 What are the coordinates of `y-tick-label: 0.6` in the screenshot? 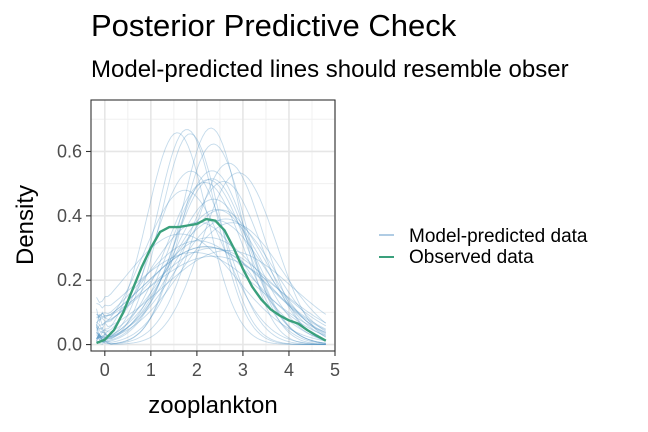 It's located at (69, 151).